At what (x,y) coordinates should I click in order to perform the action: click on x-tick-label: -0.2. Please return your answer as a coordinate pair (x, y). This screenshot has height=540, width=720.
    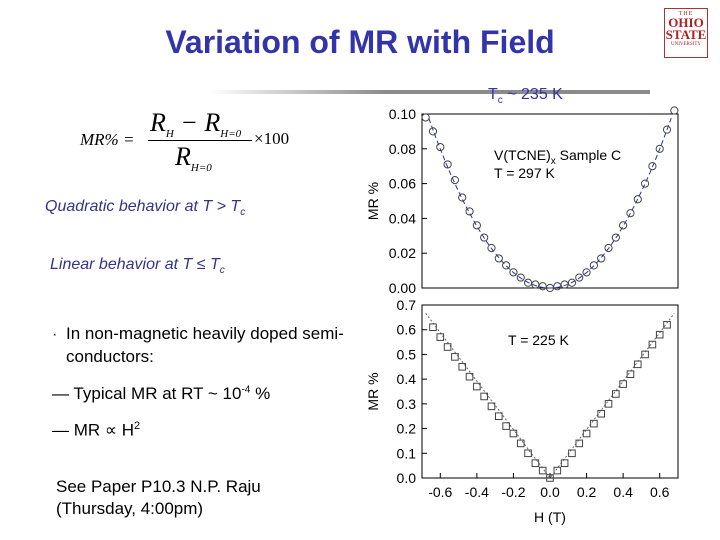
    Looking at the image, I should click on (513, 492).